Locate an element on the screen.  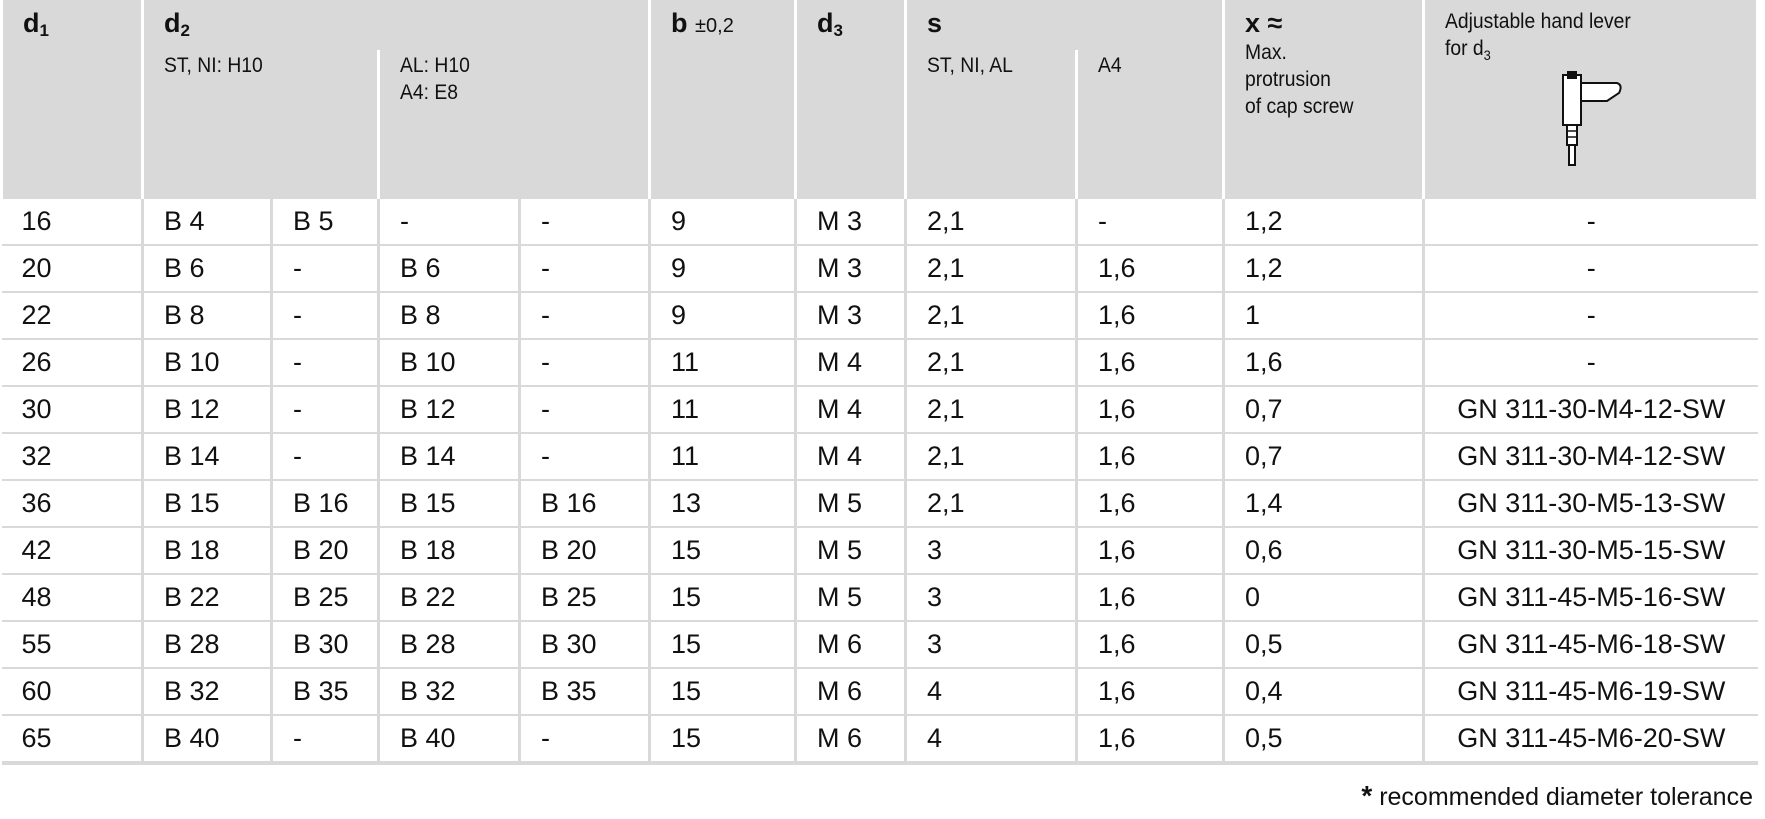
table-cell: GN 311-45-M5-16-SW is located at coordinates (1590, 597).